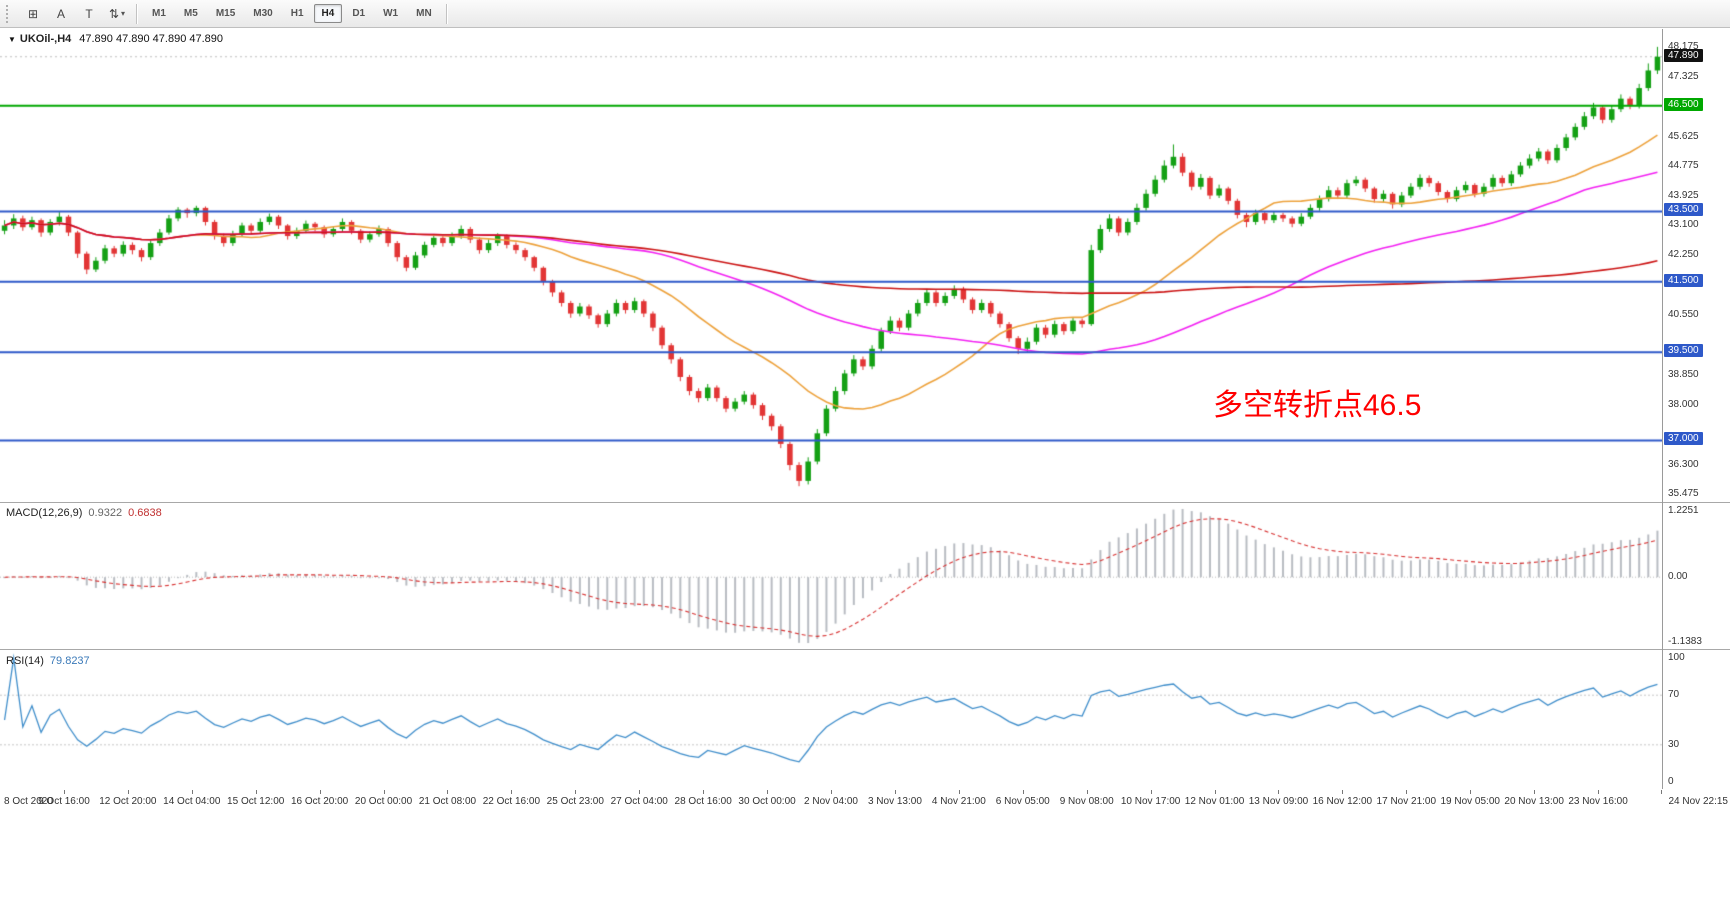 This screenshot has height=897, width=1730. I want to click on time-axis-label: 3 Nov 13:00, so click(894, 801).